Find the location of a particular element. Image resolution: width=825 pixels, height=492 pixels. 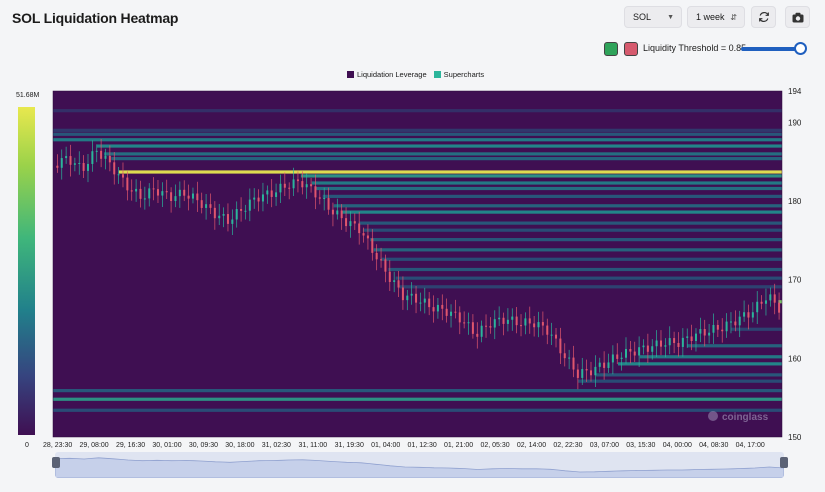

threshold-slider-track is located at coordinates (771, 49).